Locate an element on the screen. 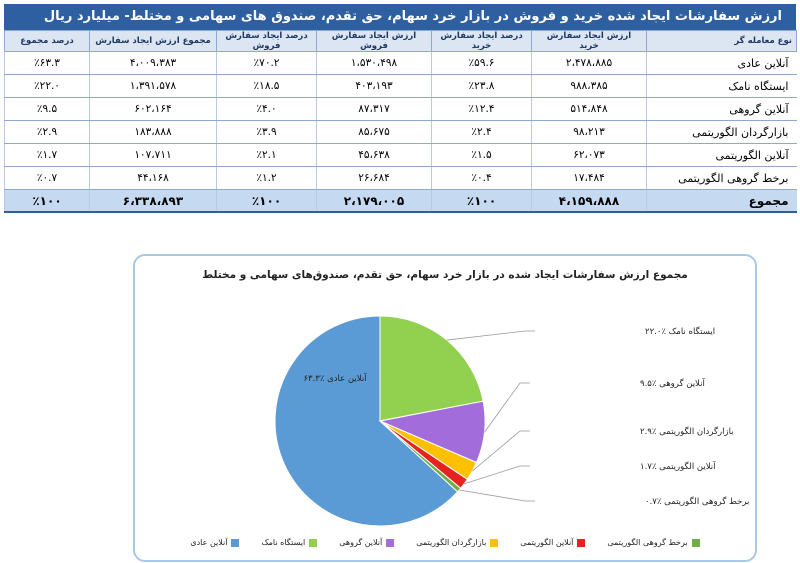  buy-percent-cell: ٪۱.۵ is located at coordinates (481, 155).